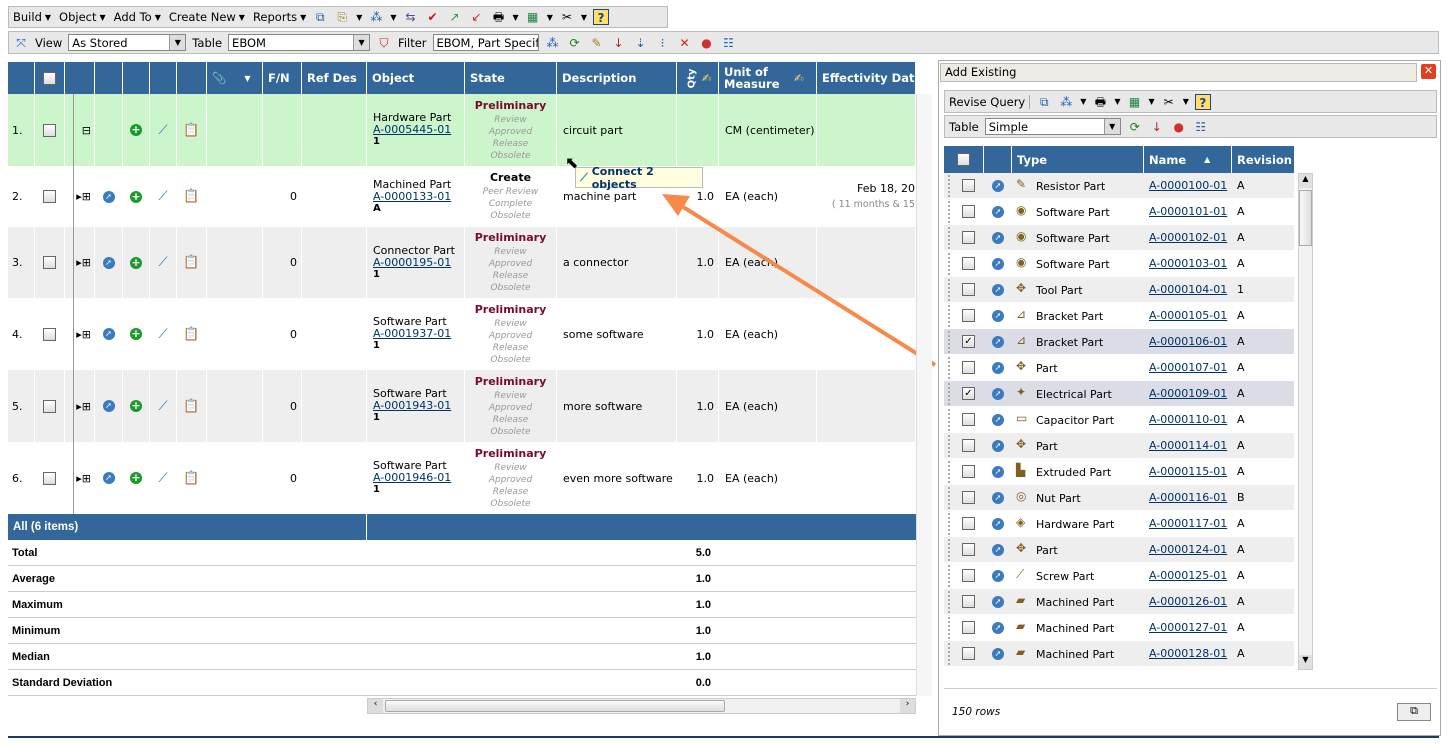 The height and width of the screenshot is (744, 1447). I want to click on view-select: As Stored ▼, so click(127, 42).